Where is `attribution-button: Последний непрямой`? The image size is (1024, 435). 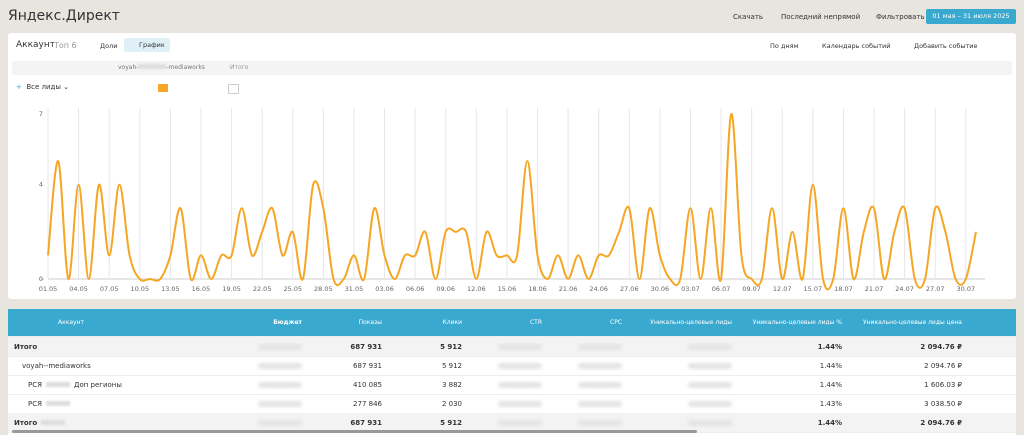 attribution-button: Последний непрямой is located at coordinates (821, 17).